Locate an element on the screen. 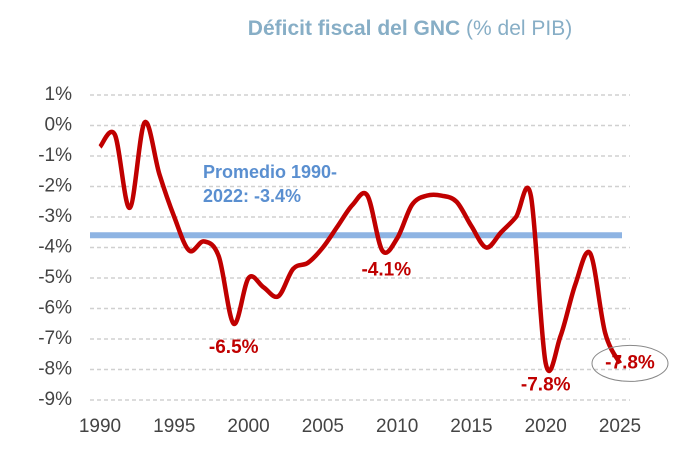  y-tick-label: 0% is located at coordinates (59, 125).